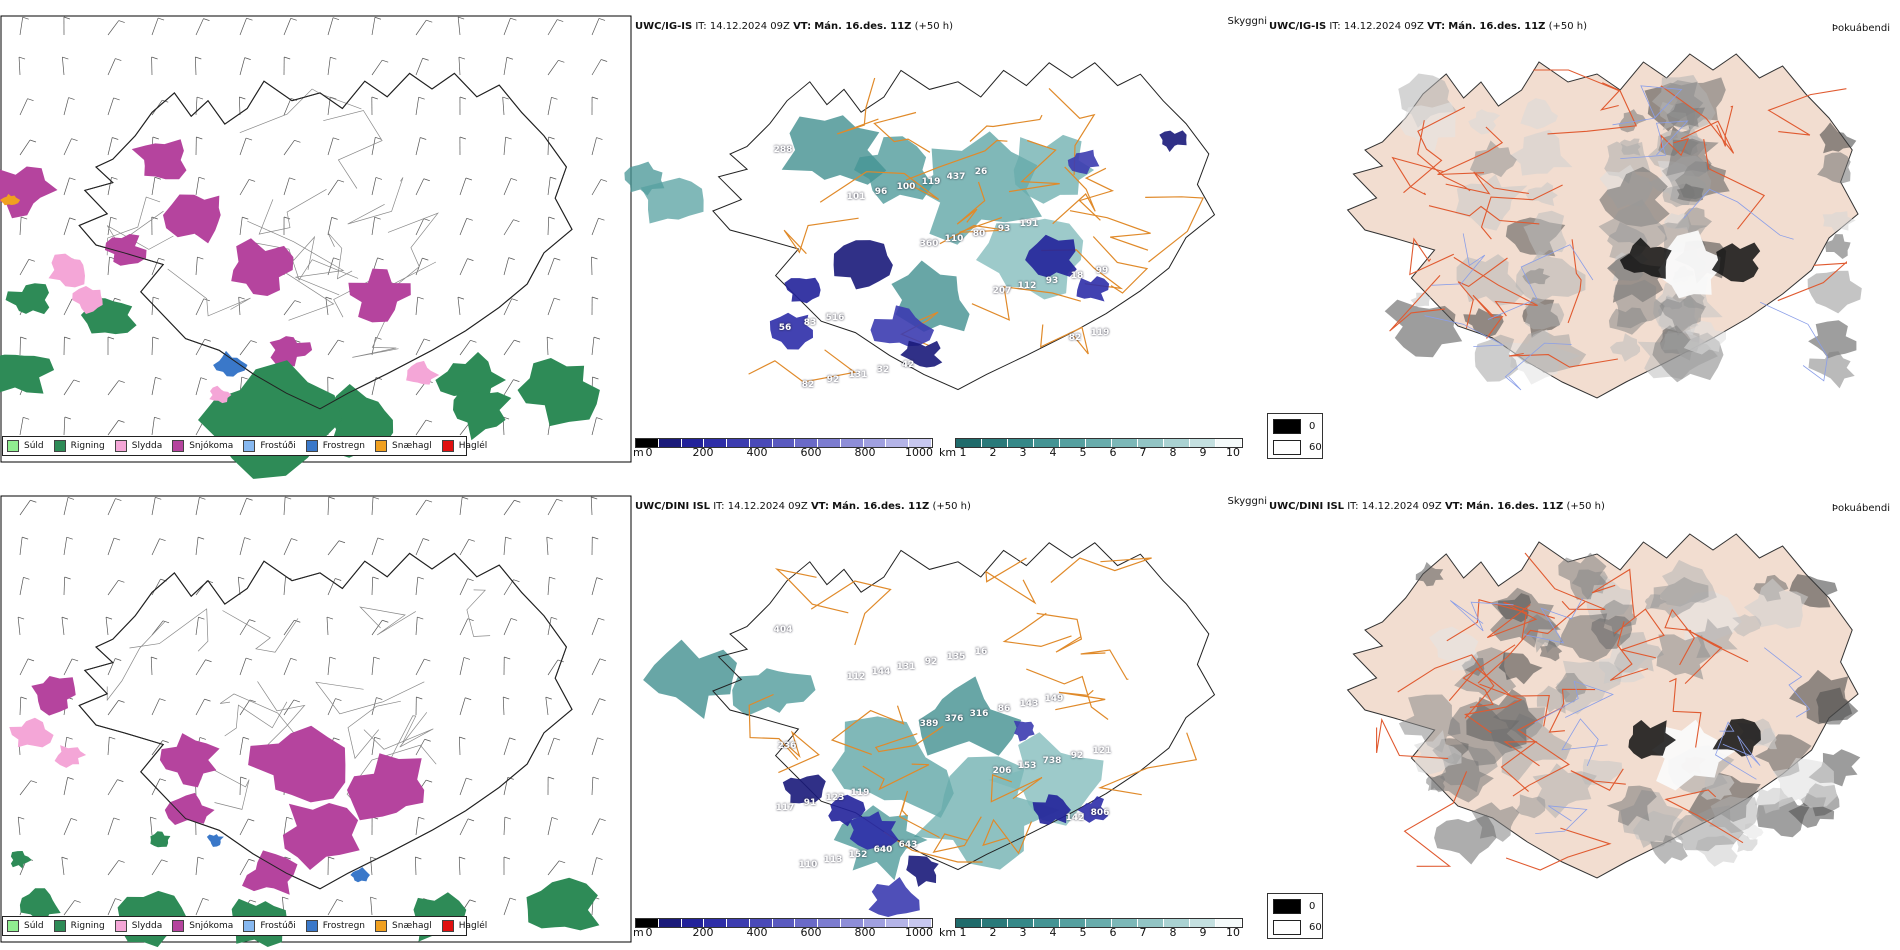 Image resolution: width=1900 pixels, height=950 pixels. Describe the element at coordinates (835, 318) in the screenshot. I see `ceiling-value-label: 516` at that location.